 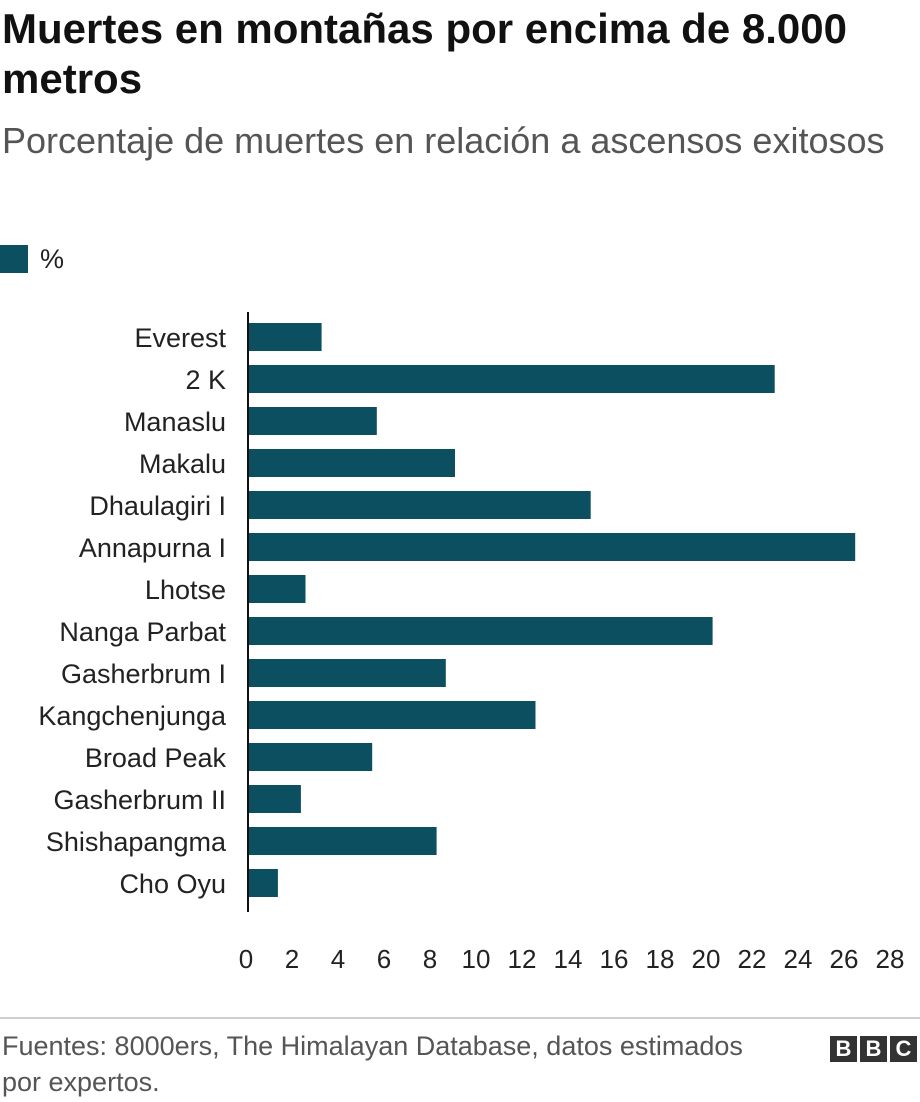 I want to click on bar-2-k, so click(x=511, y=379).